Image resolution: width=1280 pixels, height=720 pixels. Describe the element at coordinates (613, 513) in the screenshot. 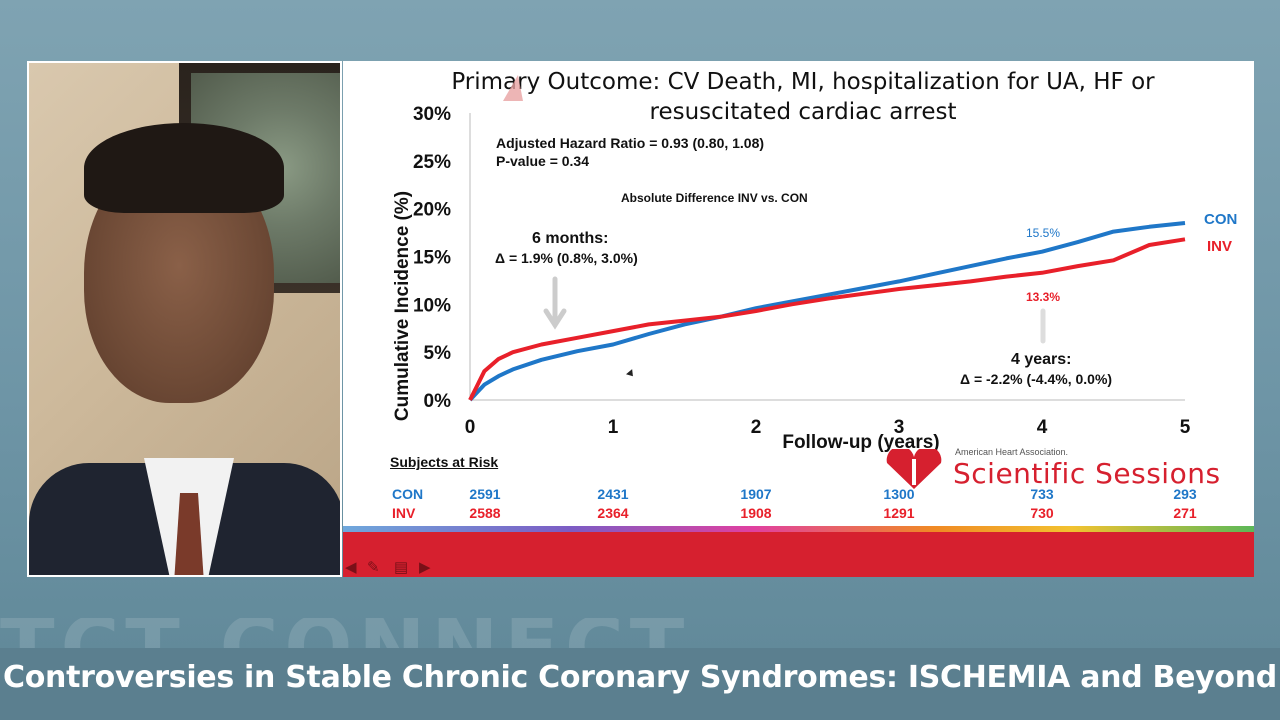

I see `risk-value: 2364` at that location.